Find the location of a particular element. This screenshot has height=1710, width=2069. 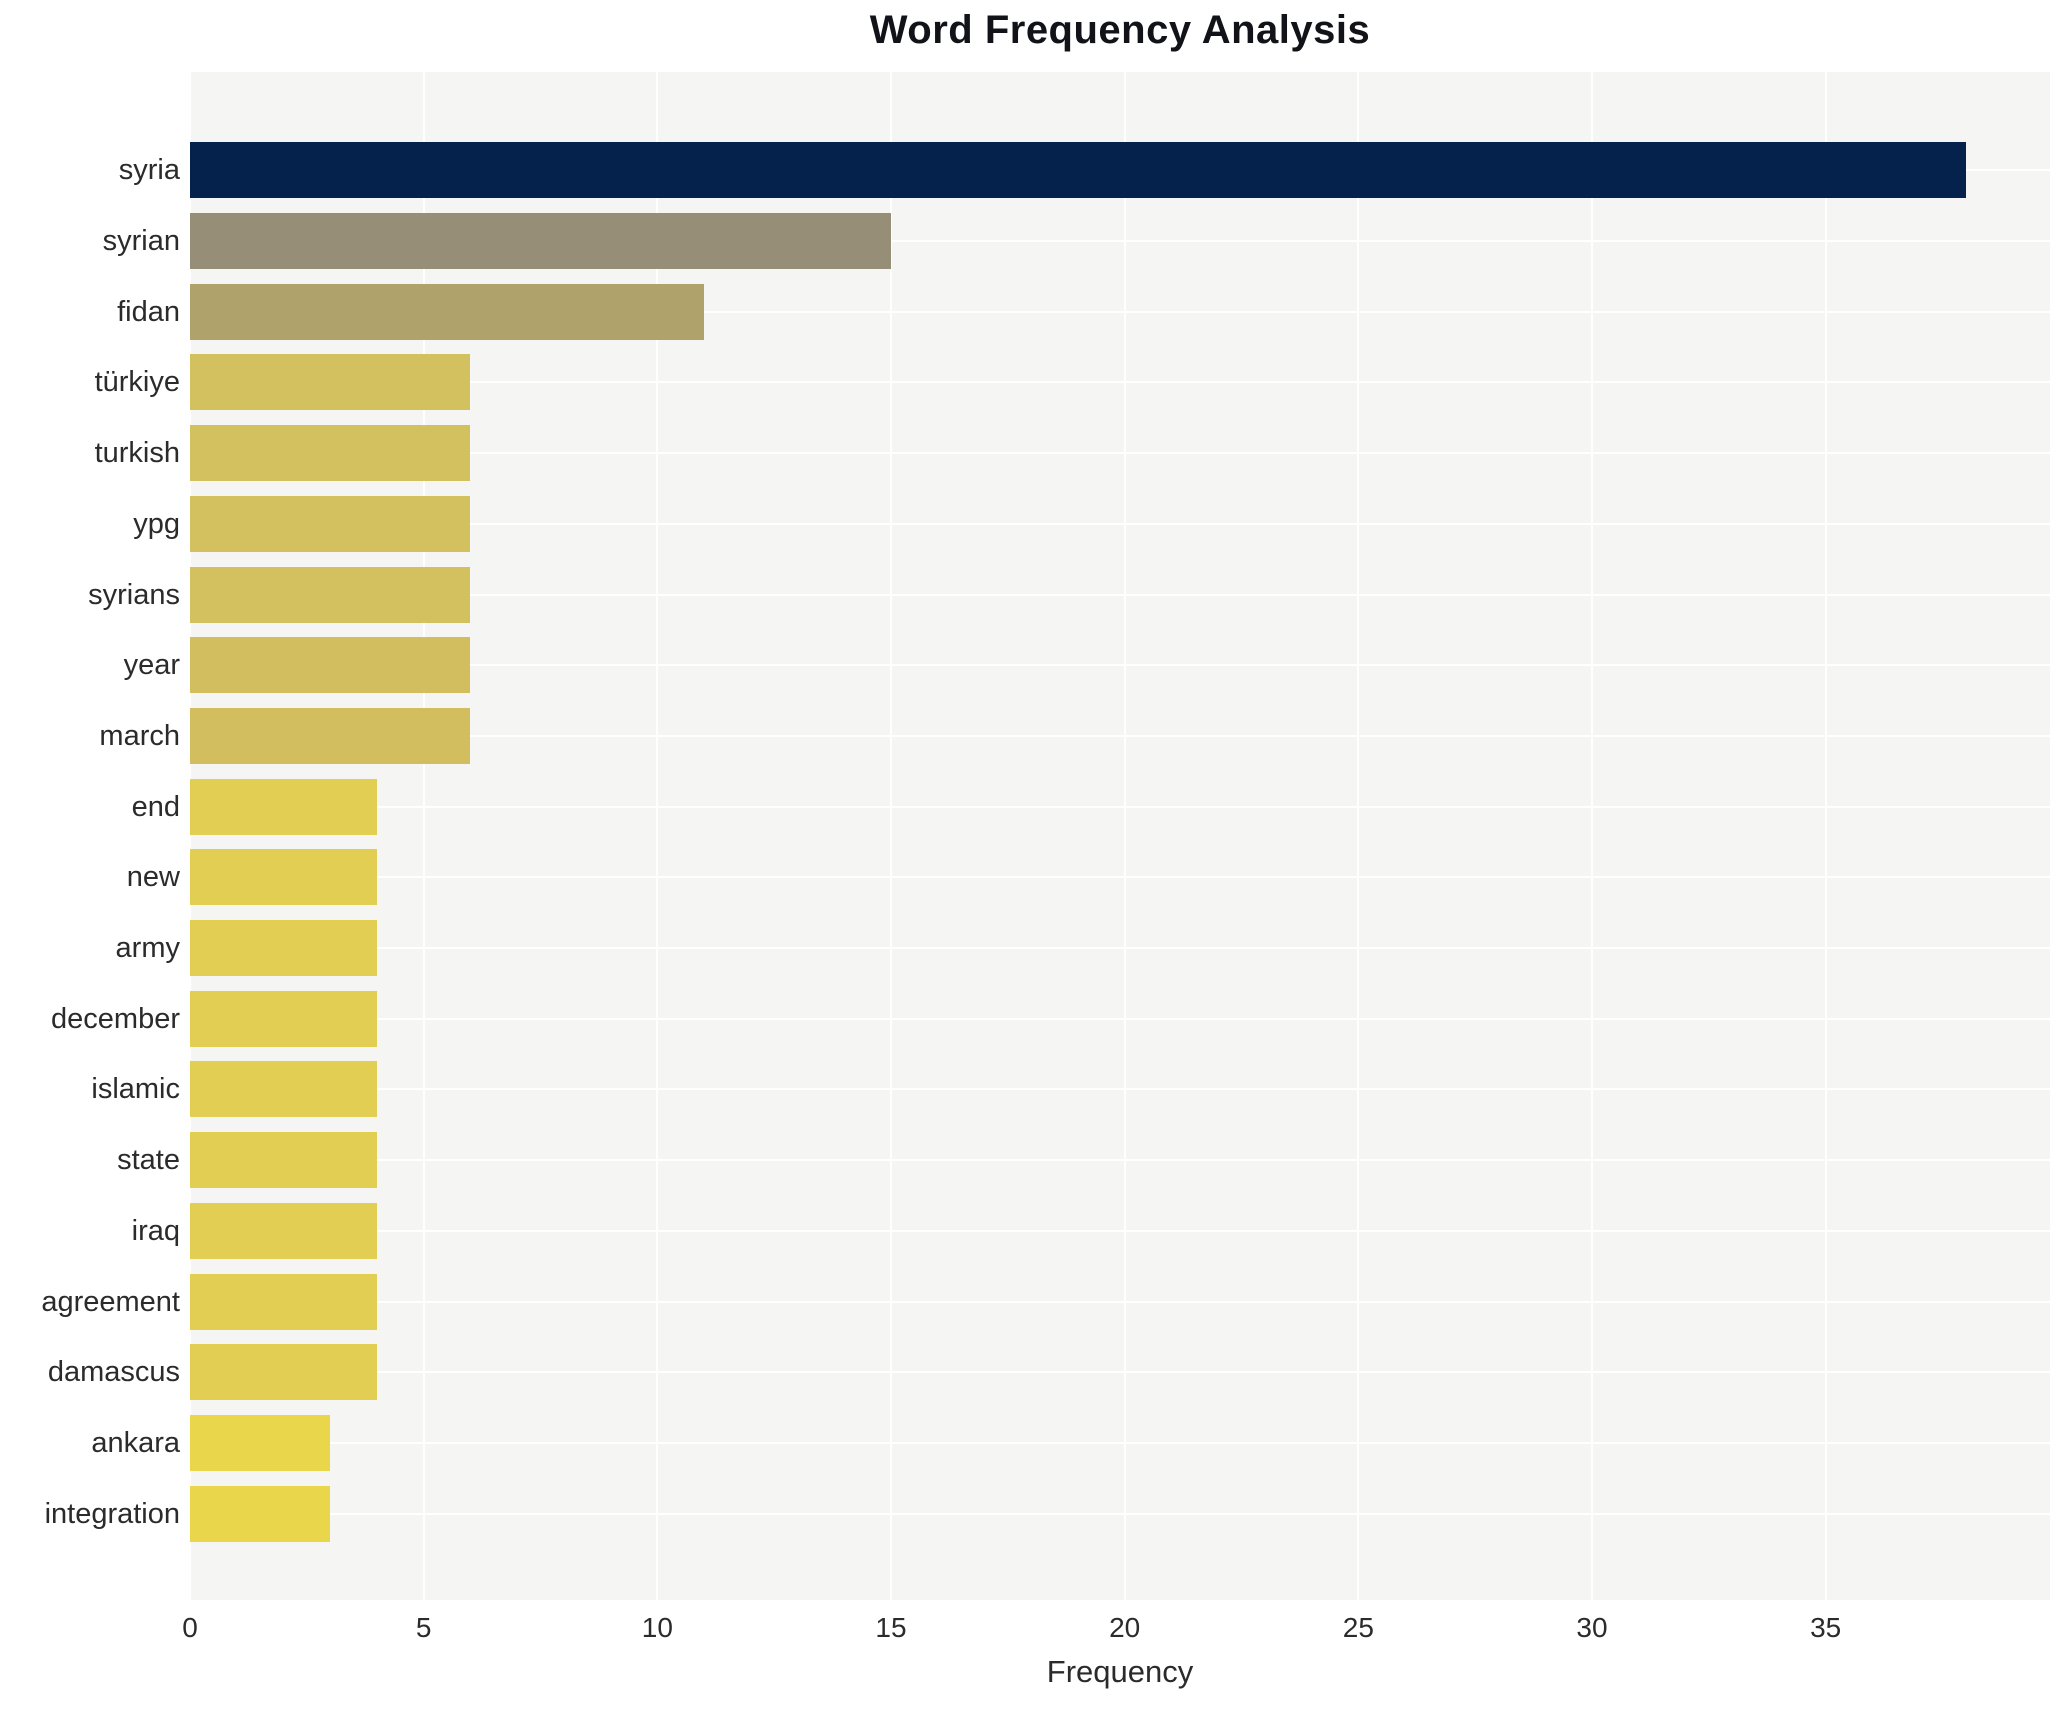

x-tick-label: 35 is located at coordinates (1826, 1627).